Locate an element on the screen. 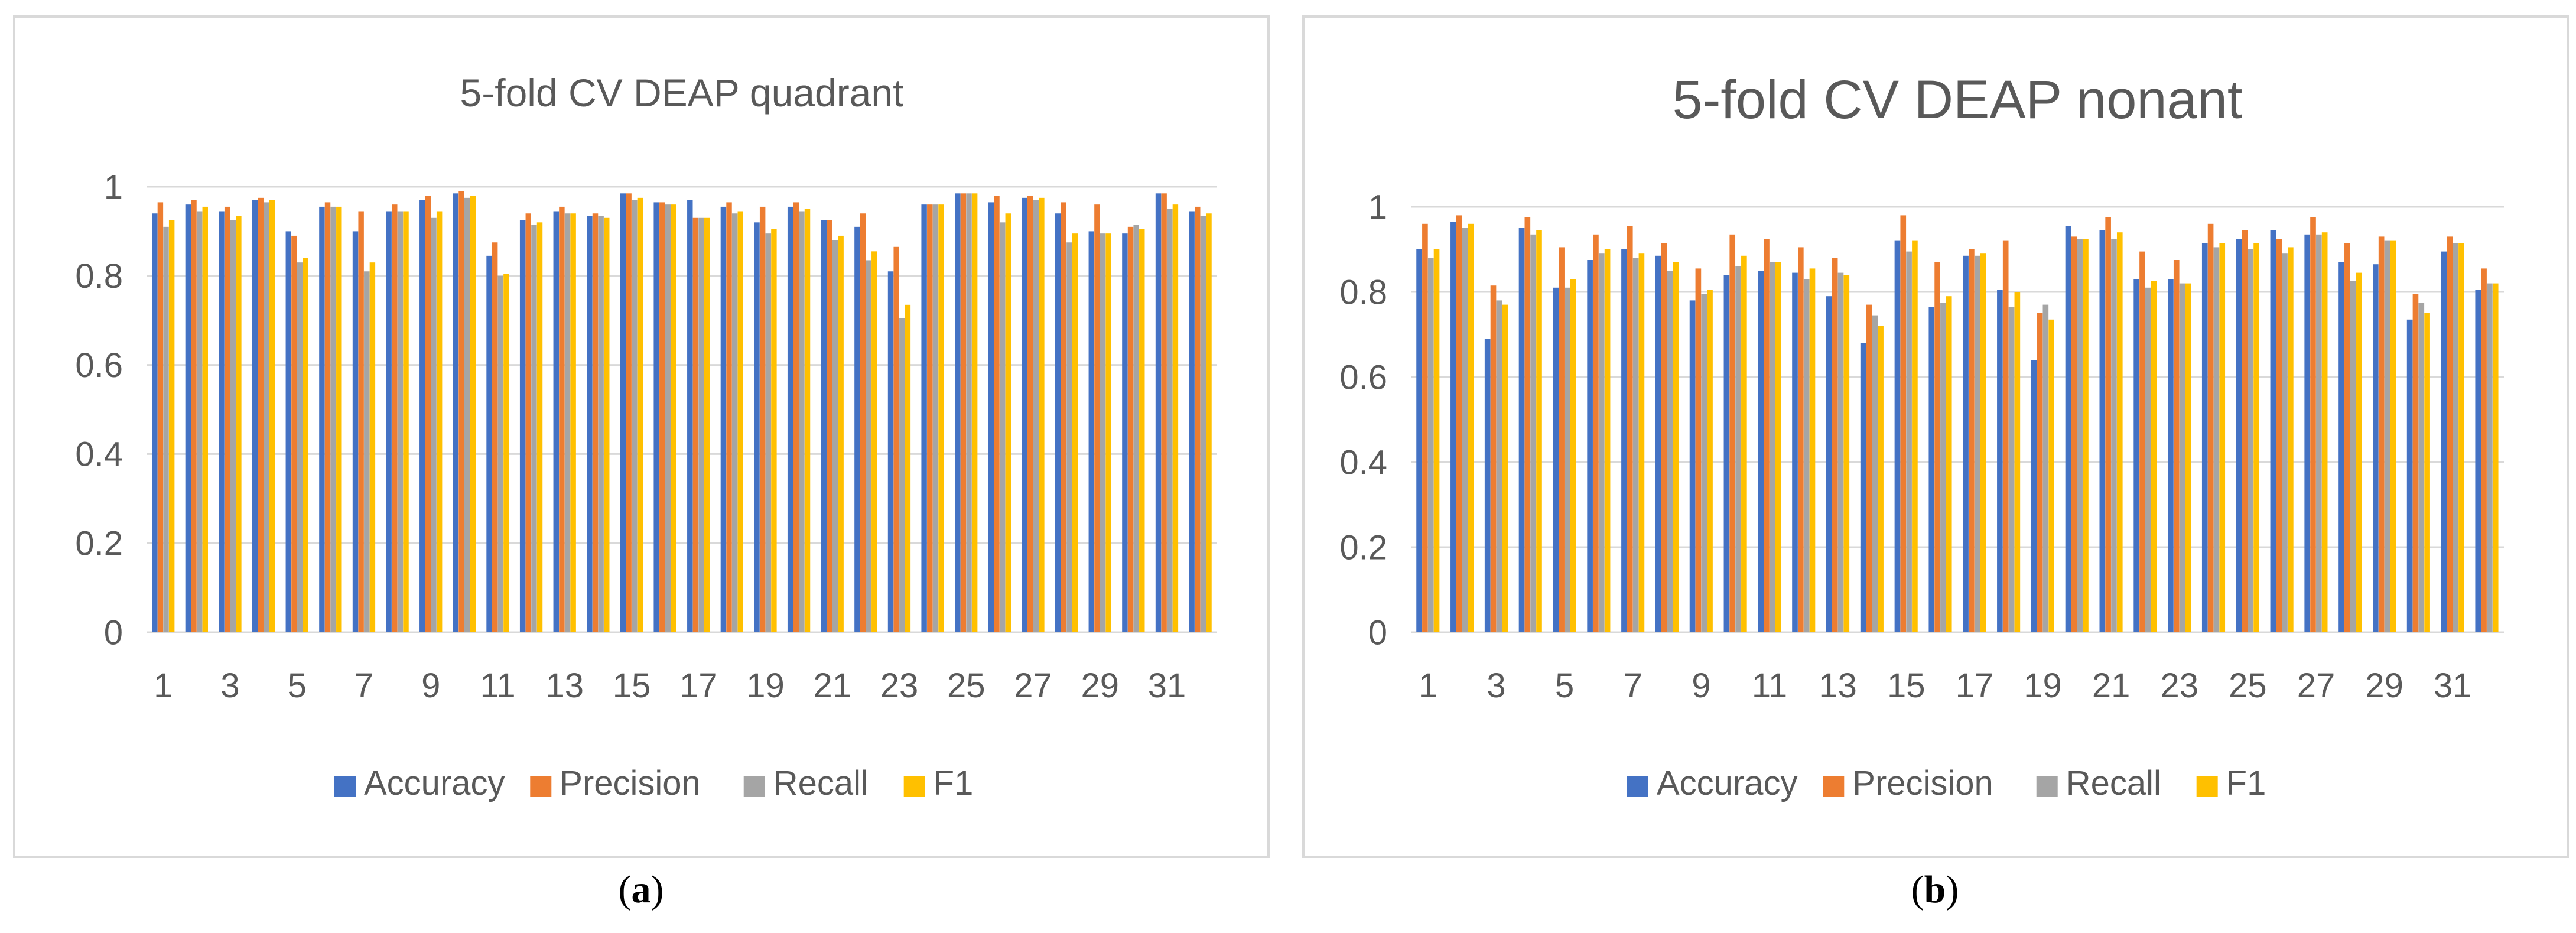 This screenshot has height=933, width=2576. y-tick-label: 0.2 is located at coordinates (1363, 547).